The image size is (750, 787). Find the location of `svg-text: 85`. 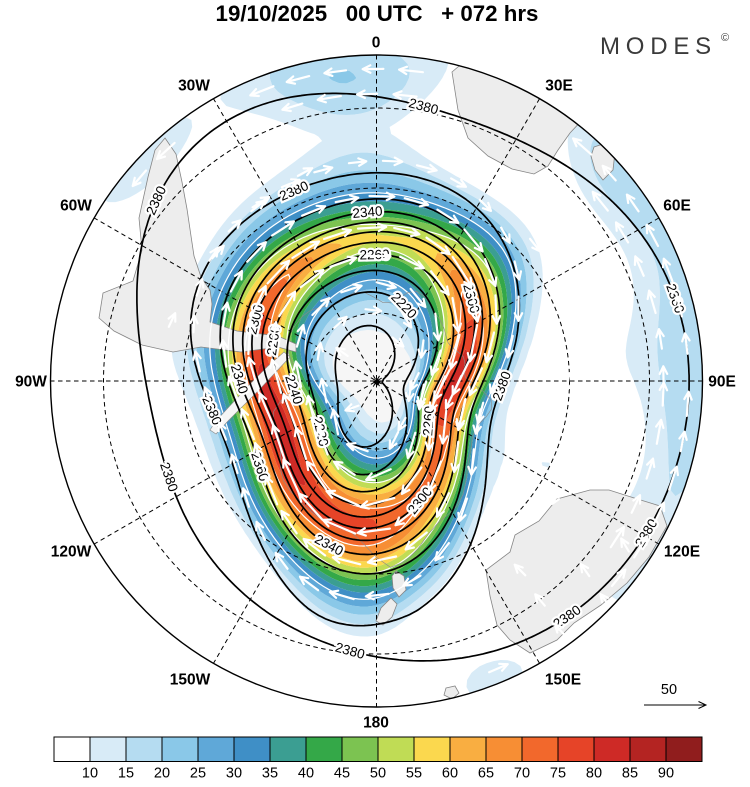

svg-text: 85 is located at coordinates (630, 774).